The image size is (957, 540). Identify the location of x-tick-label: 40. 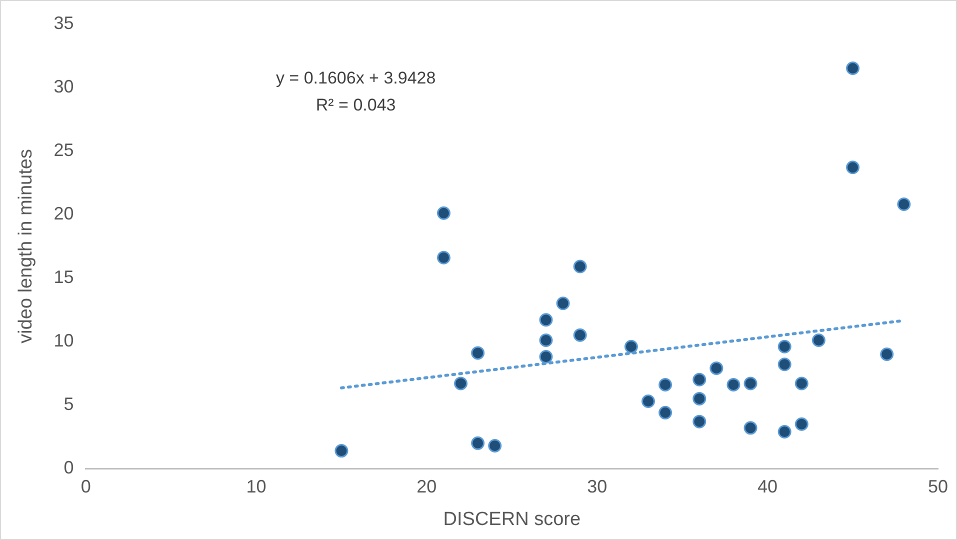
(768, 486).